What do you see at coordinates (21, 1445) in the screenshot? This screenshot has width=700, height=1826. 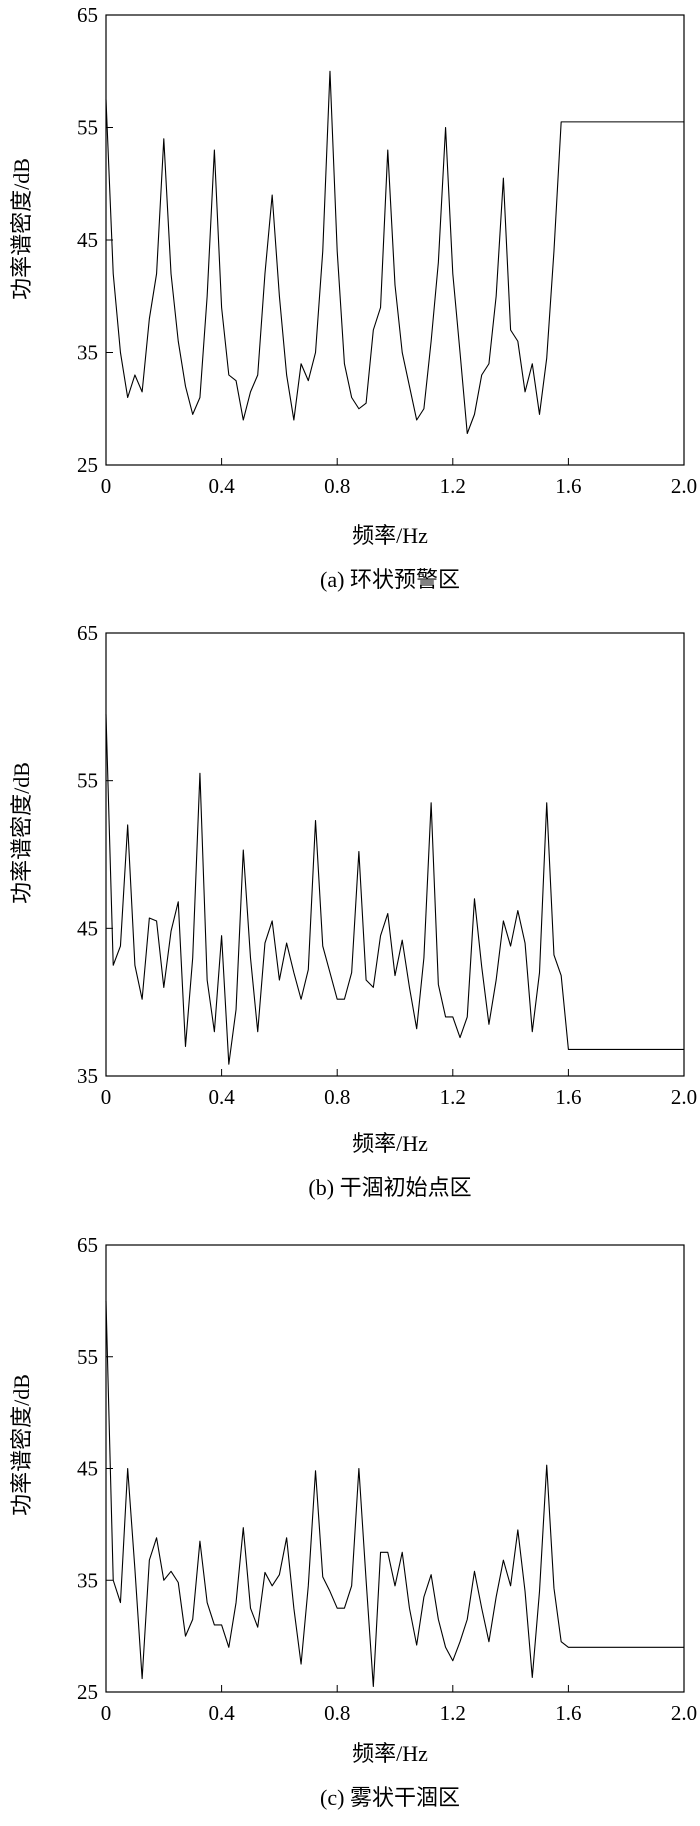 I see `y-axis-label-c: 功率谱密度/dB` at bounding box center [21, 1445].